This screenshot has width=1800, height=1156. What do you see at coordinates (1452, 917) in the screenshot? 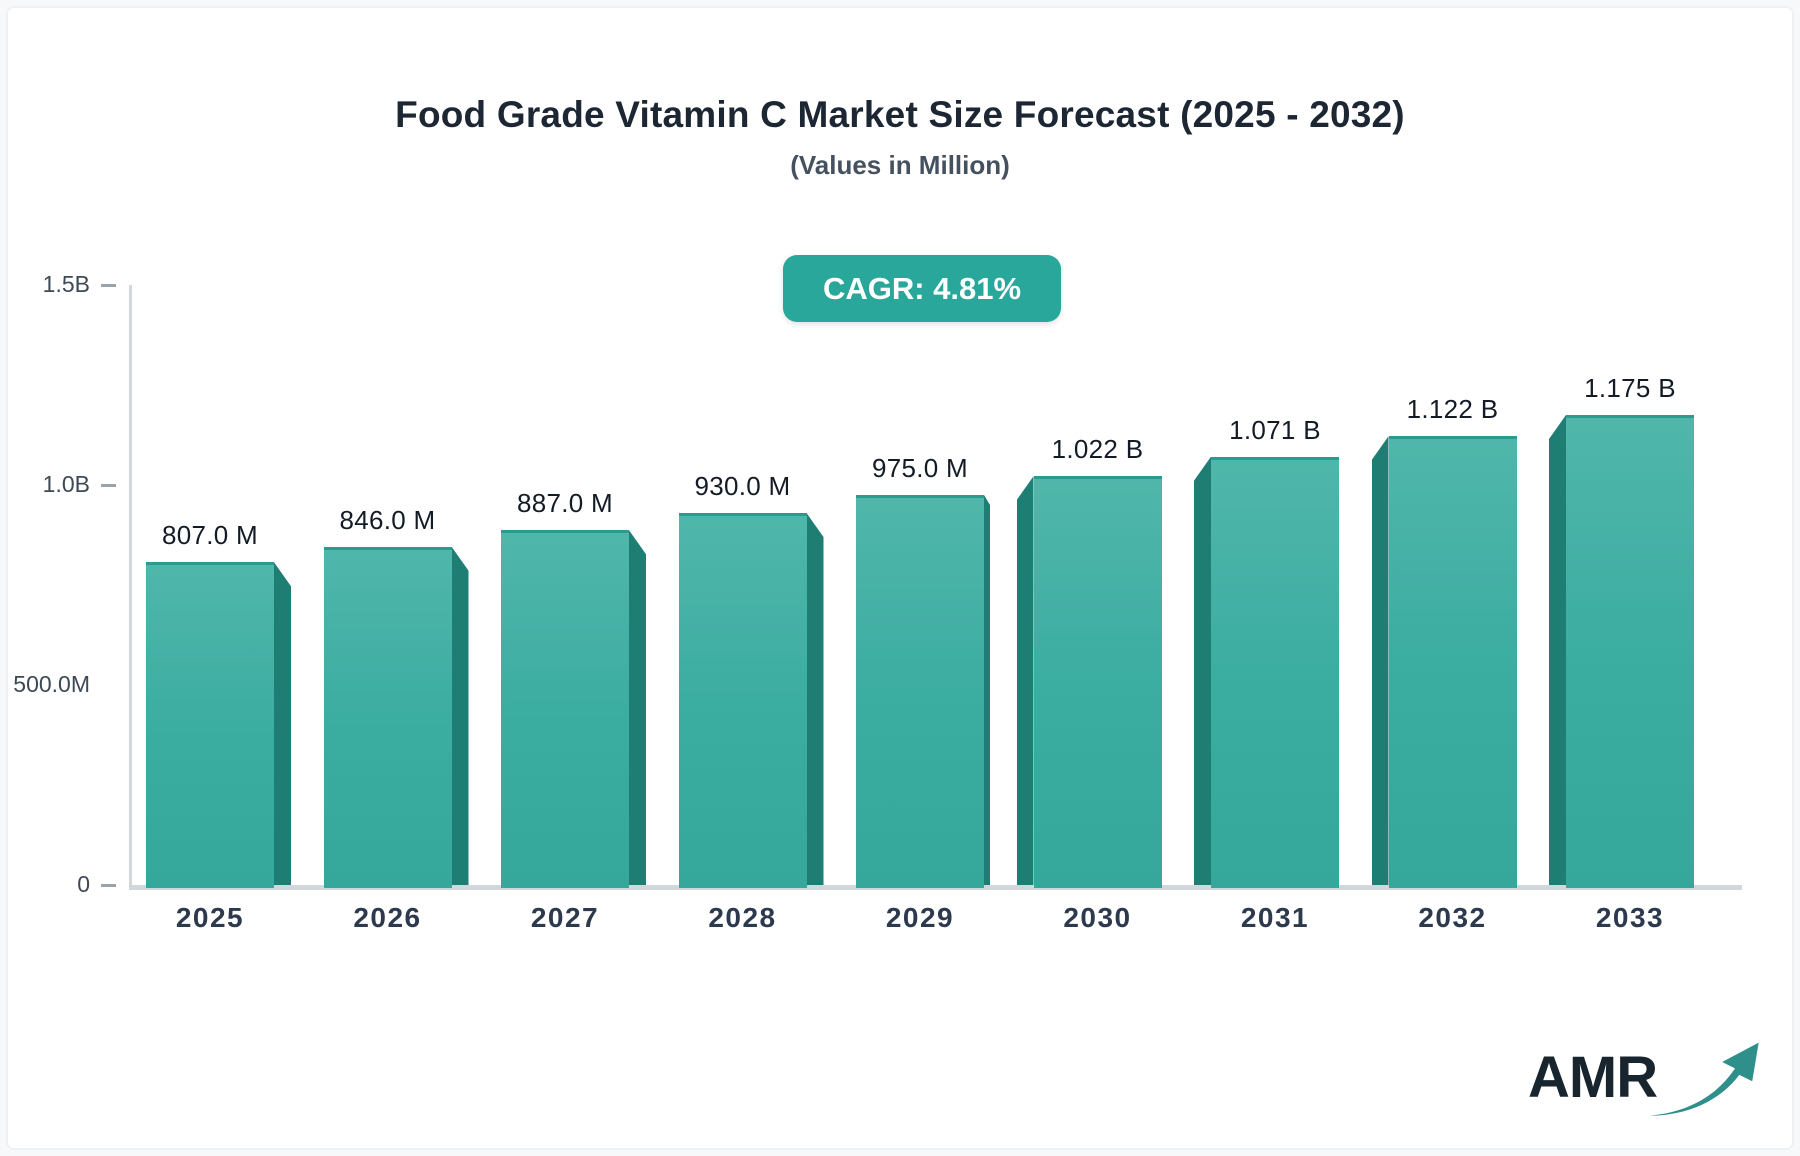
I see `x-axis-category-label: 2032` at bounding box center [1452, 917].